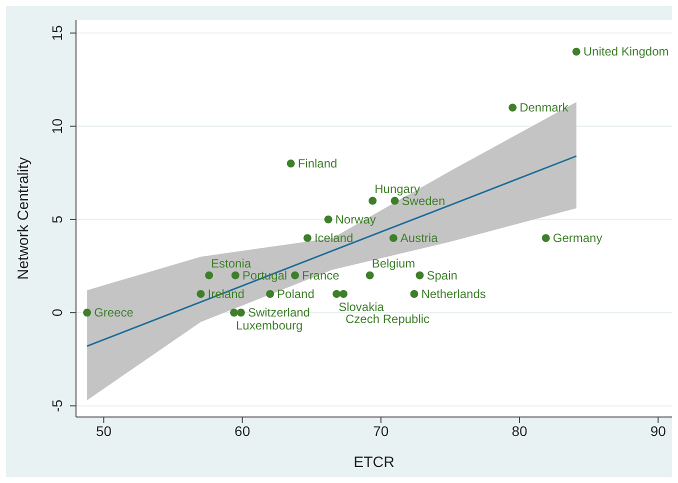 This screenshot has width=678, height=483. Describe the element at coordinates (334, 238) in the screenshot. I see `annotation: Iceland` at that location.